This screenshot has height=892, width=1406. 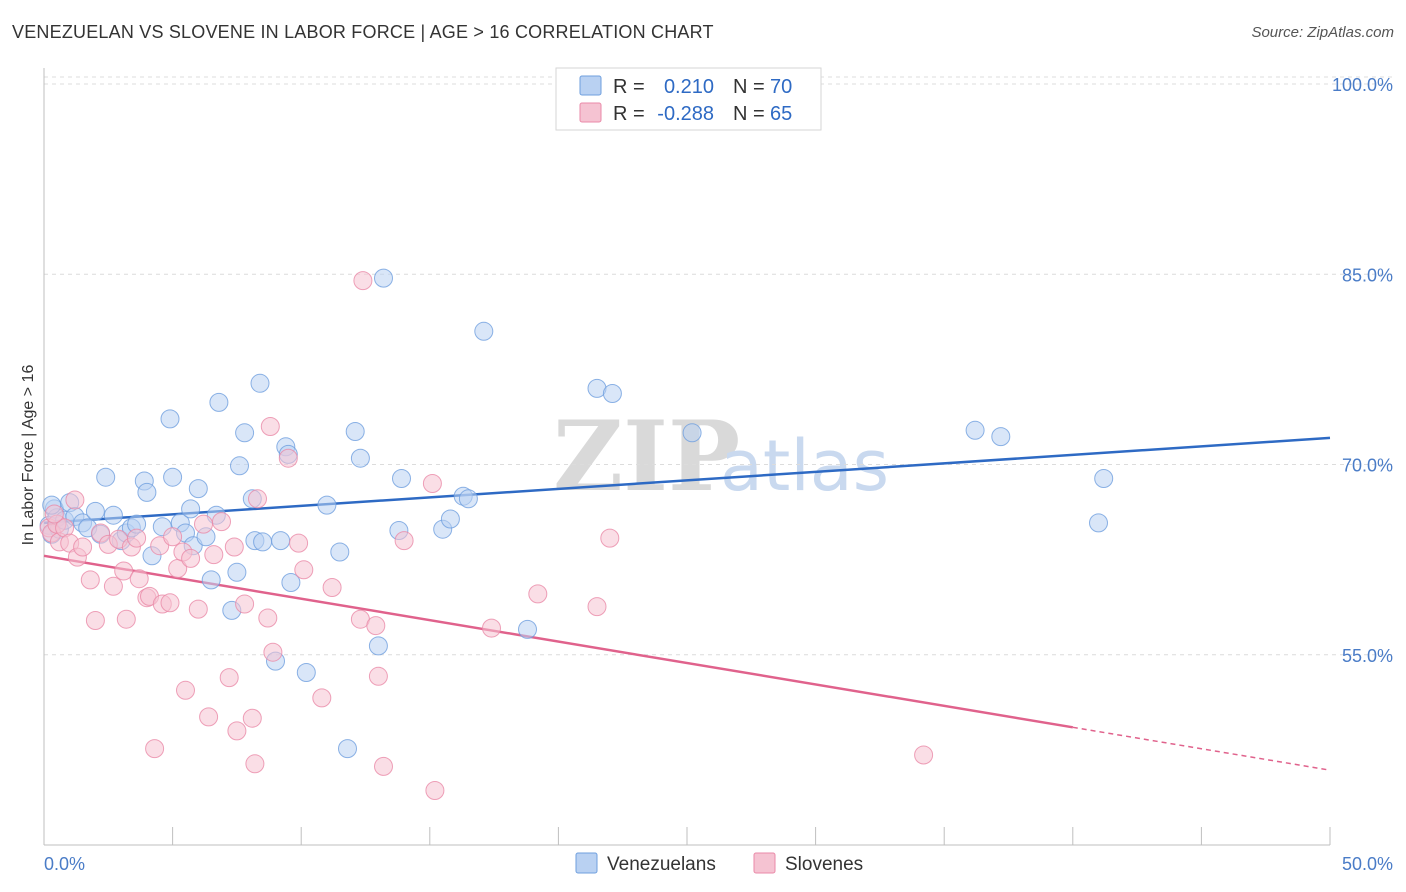 What do you see at coordinates (688, 99) in the screenshot?
I see `stats-legend: R = 0.210 N = 70 R = -0.288 N = 65` at bounding box center [688, 99].